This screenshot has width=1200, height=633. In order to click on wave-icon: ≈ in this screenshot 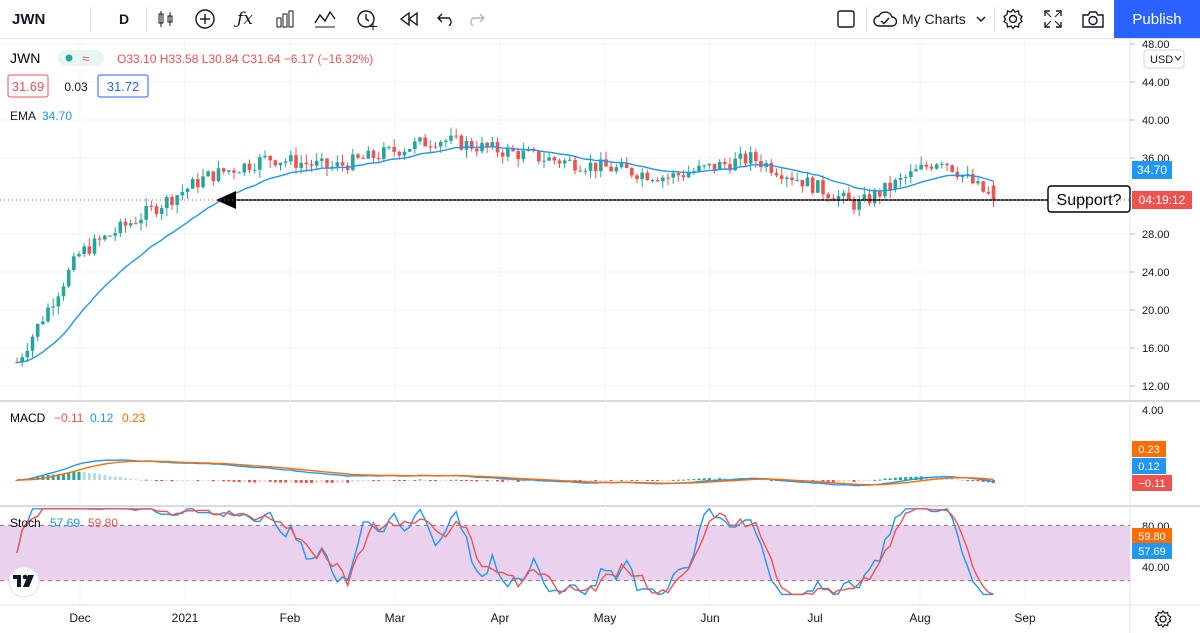, I will do `click(85, 58)`.